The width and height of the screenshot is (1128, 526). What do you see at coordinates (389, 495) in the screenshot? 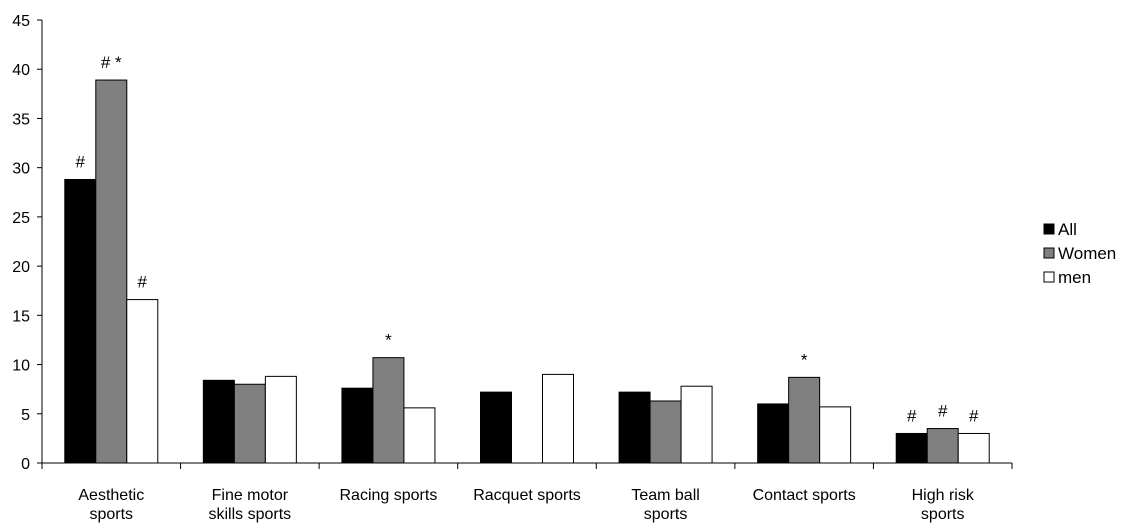
I see `x-tick-label: Racing sports` at bounding box center [389, 495].